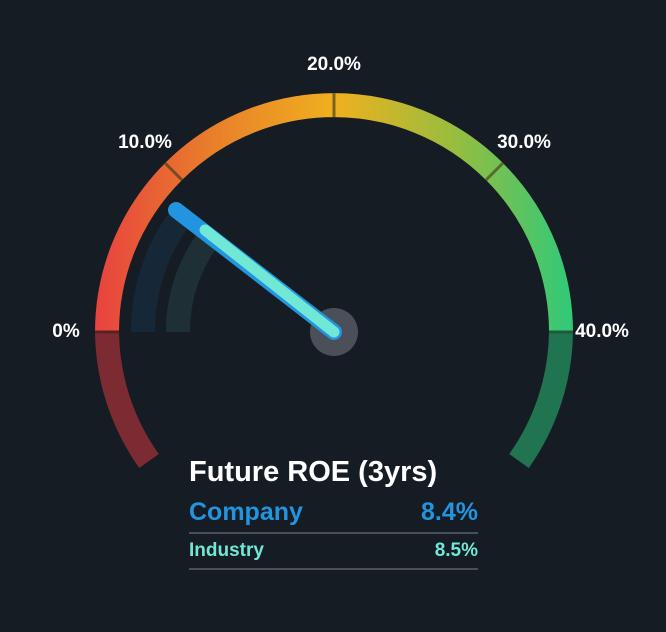 The height and width of the screenshot is (632, 666). I want to click on industry-range-arc, so click(193, 279).